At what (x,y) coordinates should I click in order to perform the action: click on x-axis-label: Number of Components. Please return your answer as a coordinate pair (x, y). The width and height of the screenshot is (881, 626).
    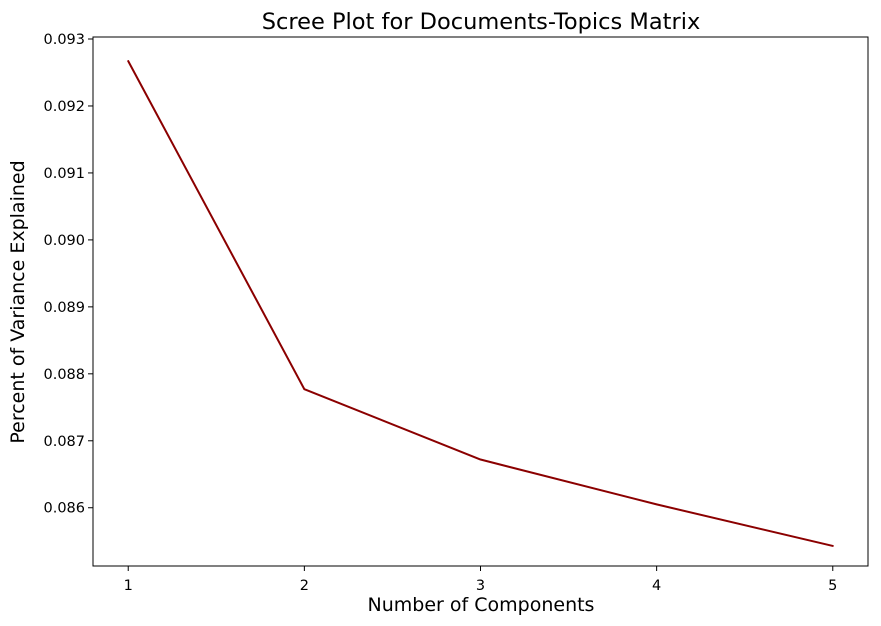
    Looking at the image, I should click on (481, 605).